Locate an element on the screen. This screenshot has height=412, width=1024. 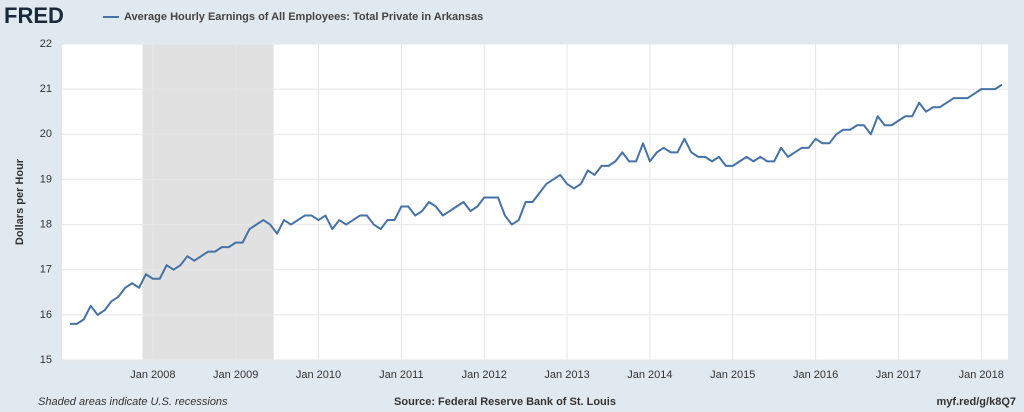
y-tick-label: 22 is located at coordinates (46, 44).